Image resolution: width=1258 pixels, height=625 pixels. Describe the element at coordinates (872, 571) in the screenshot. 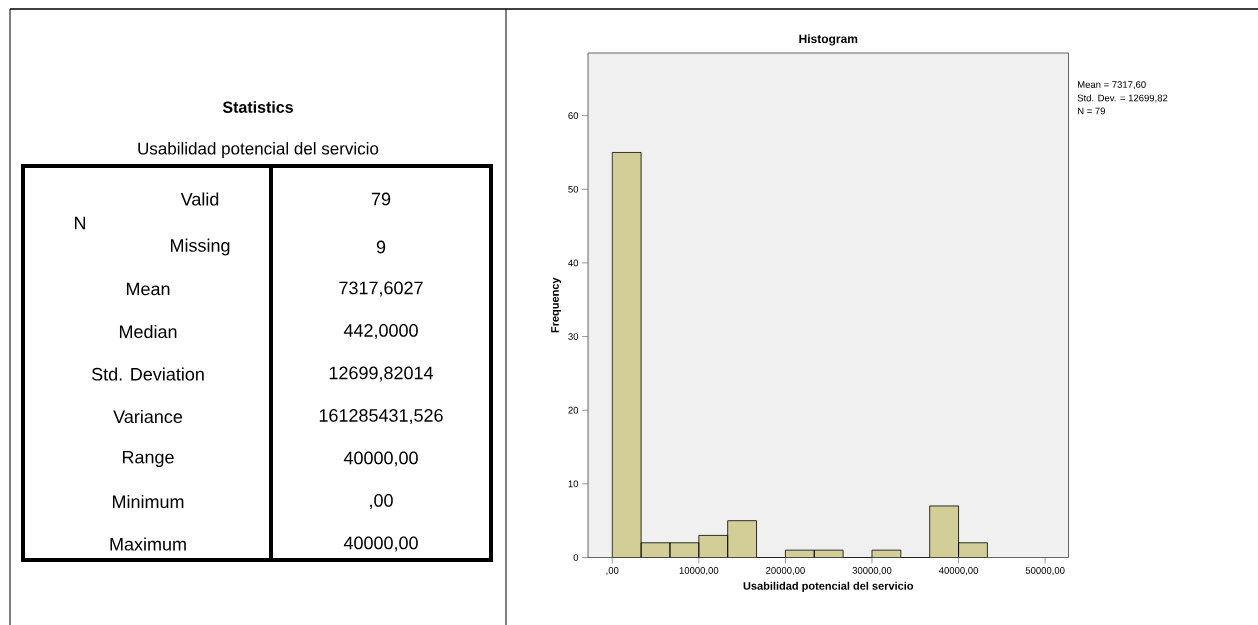

I see `x-tick-label: 30000,00` at that location.